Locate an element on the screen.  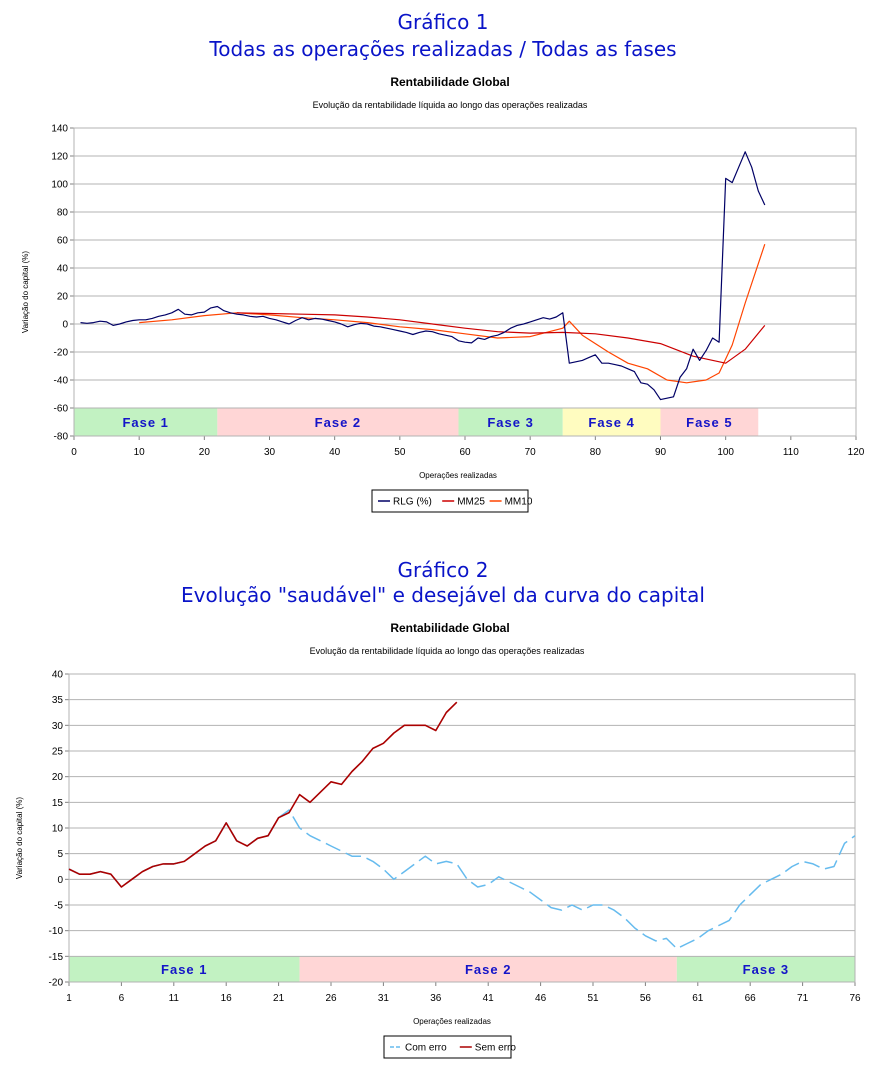
chart2-x-tick-label: 36 is located at coordinates (436, 998).